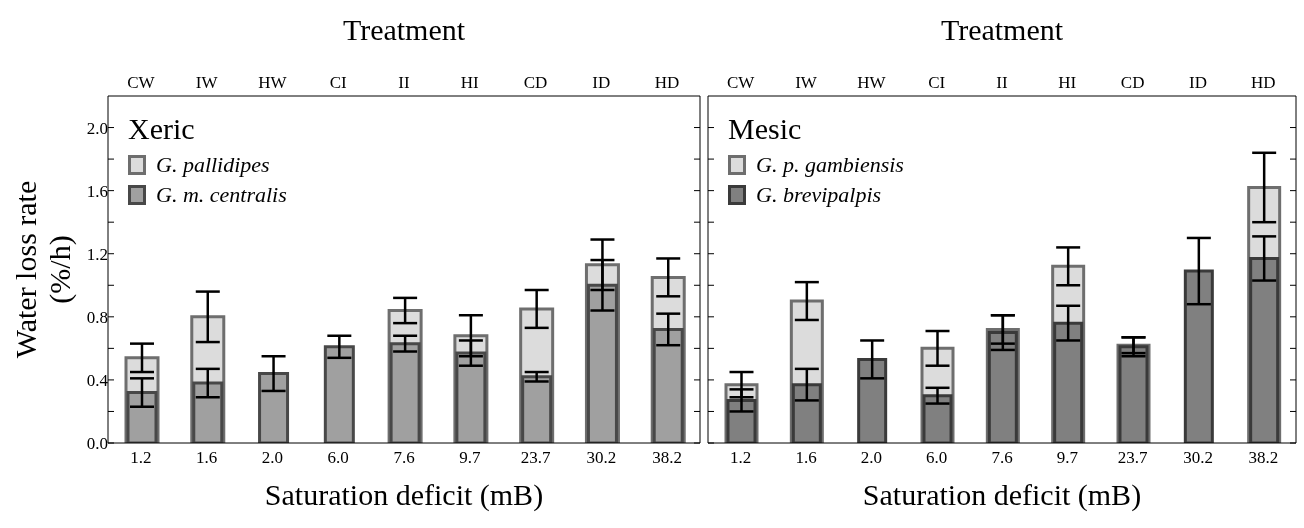  Describe the element at coordinates (97, 191) in the screenshot. I see `y-tick-label: 1.6` at that location.